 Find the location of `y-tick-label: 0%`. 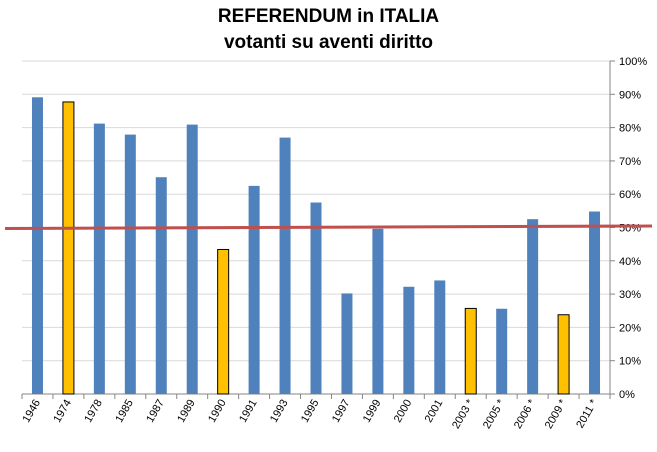

y-tick-label: 0% is located at coordinates (627, 395).